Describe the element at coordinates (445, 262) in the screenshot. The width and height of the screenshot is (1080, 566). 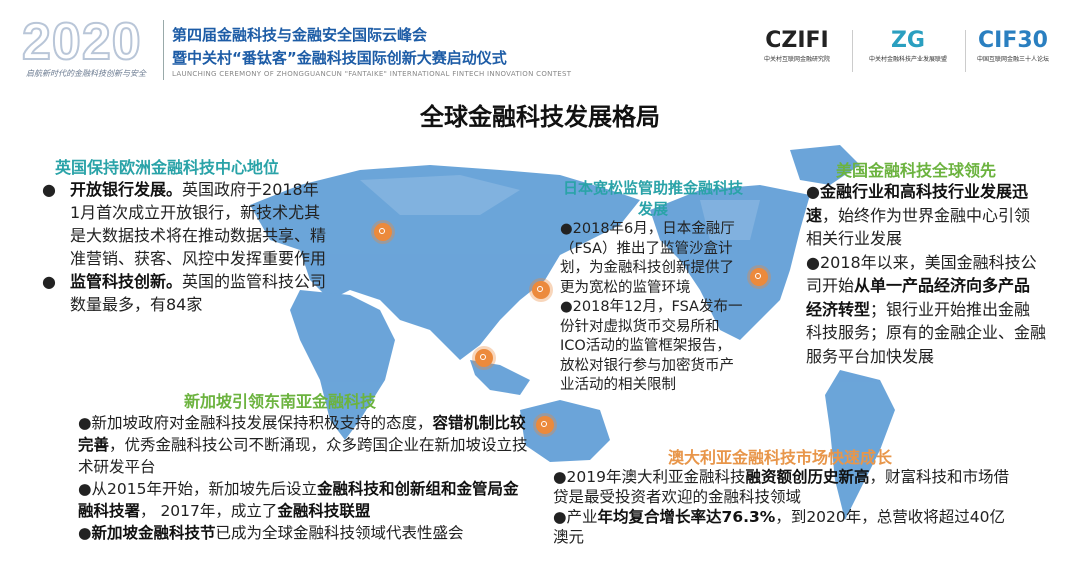
I see `eurasia-shape` at that location.